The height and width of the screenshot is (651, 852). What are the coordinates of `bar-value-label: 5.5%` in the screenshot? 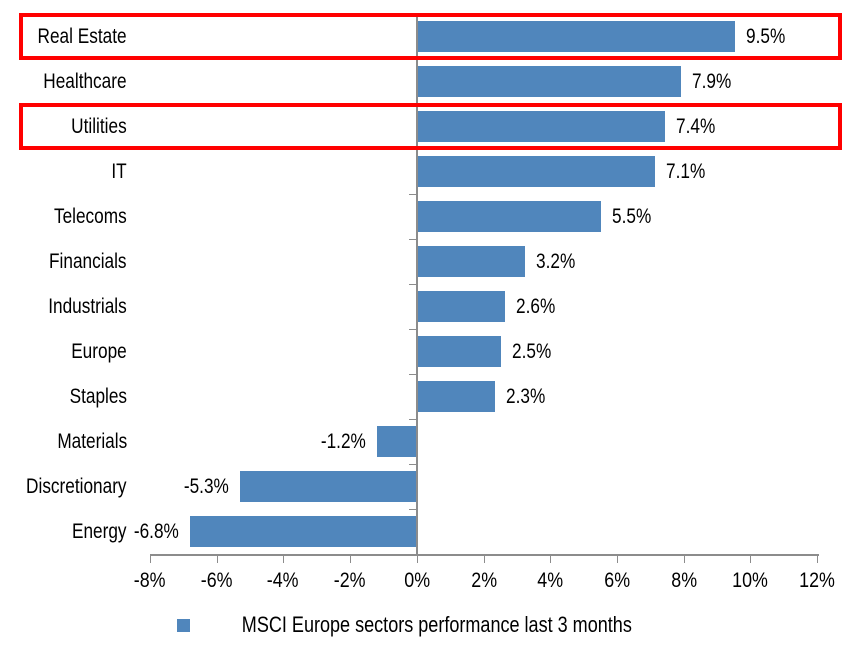 It's located at (632, 216).